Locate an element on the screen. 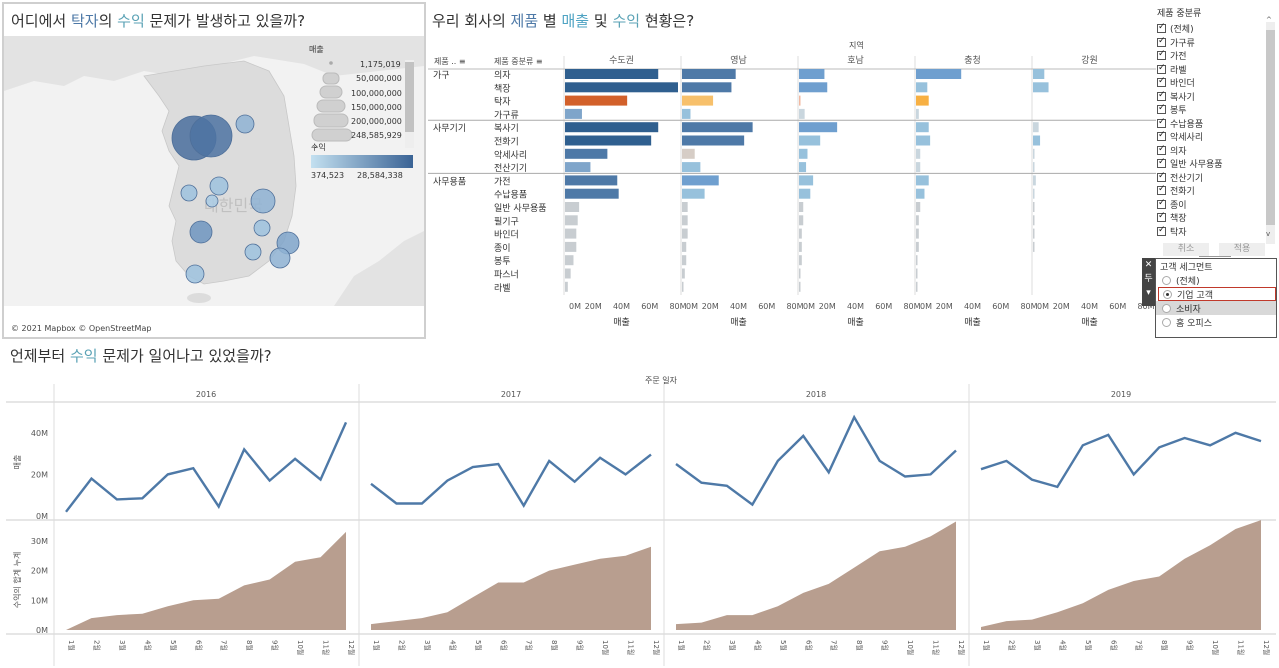 The width and height of the screenshot is (1279, 668). sales-line-2018 is located at coordinates (816, 460).